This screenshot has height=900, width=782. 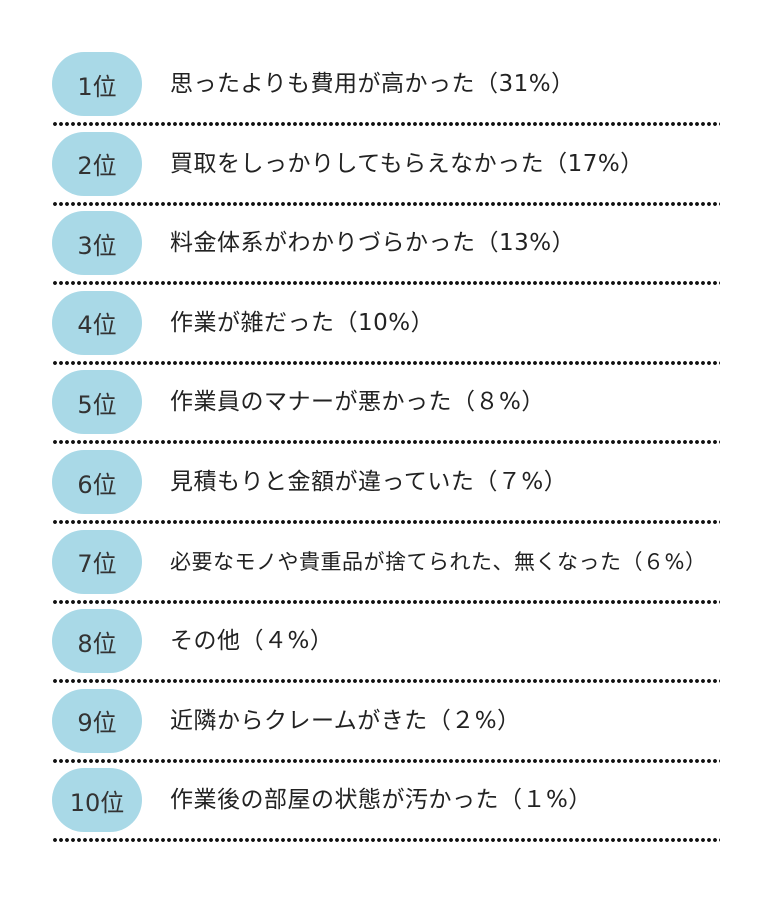 I want to click on ranking-row: 2位 買取をしっかりしてもらえなかった（17%）, so click(x=386, y=170).